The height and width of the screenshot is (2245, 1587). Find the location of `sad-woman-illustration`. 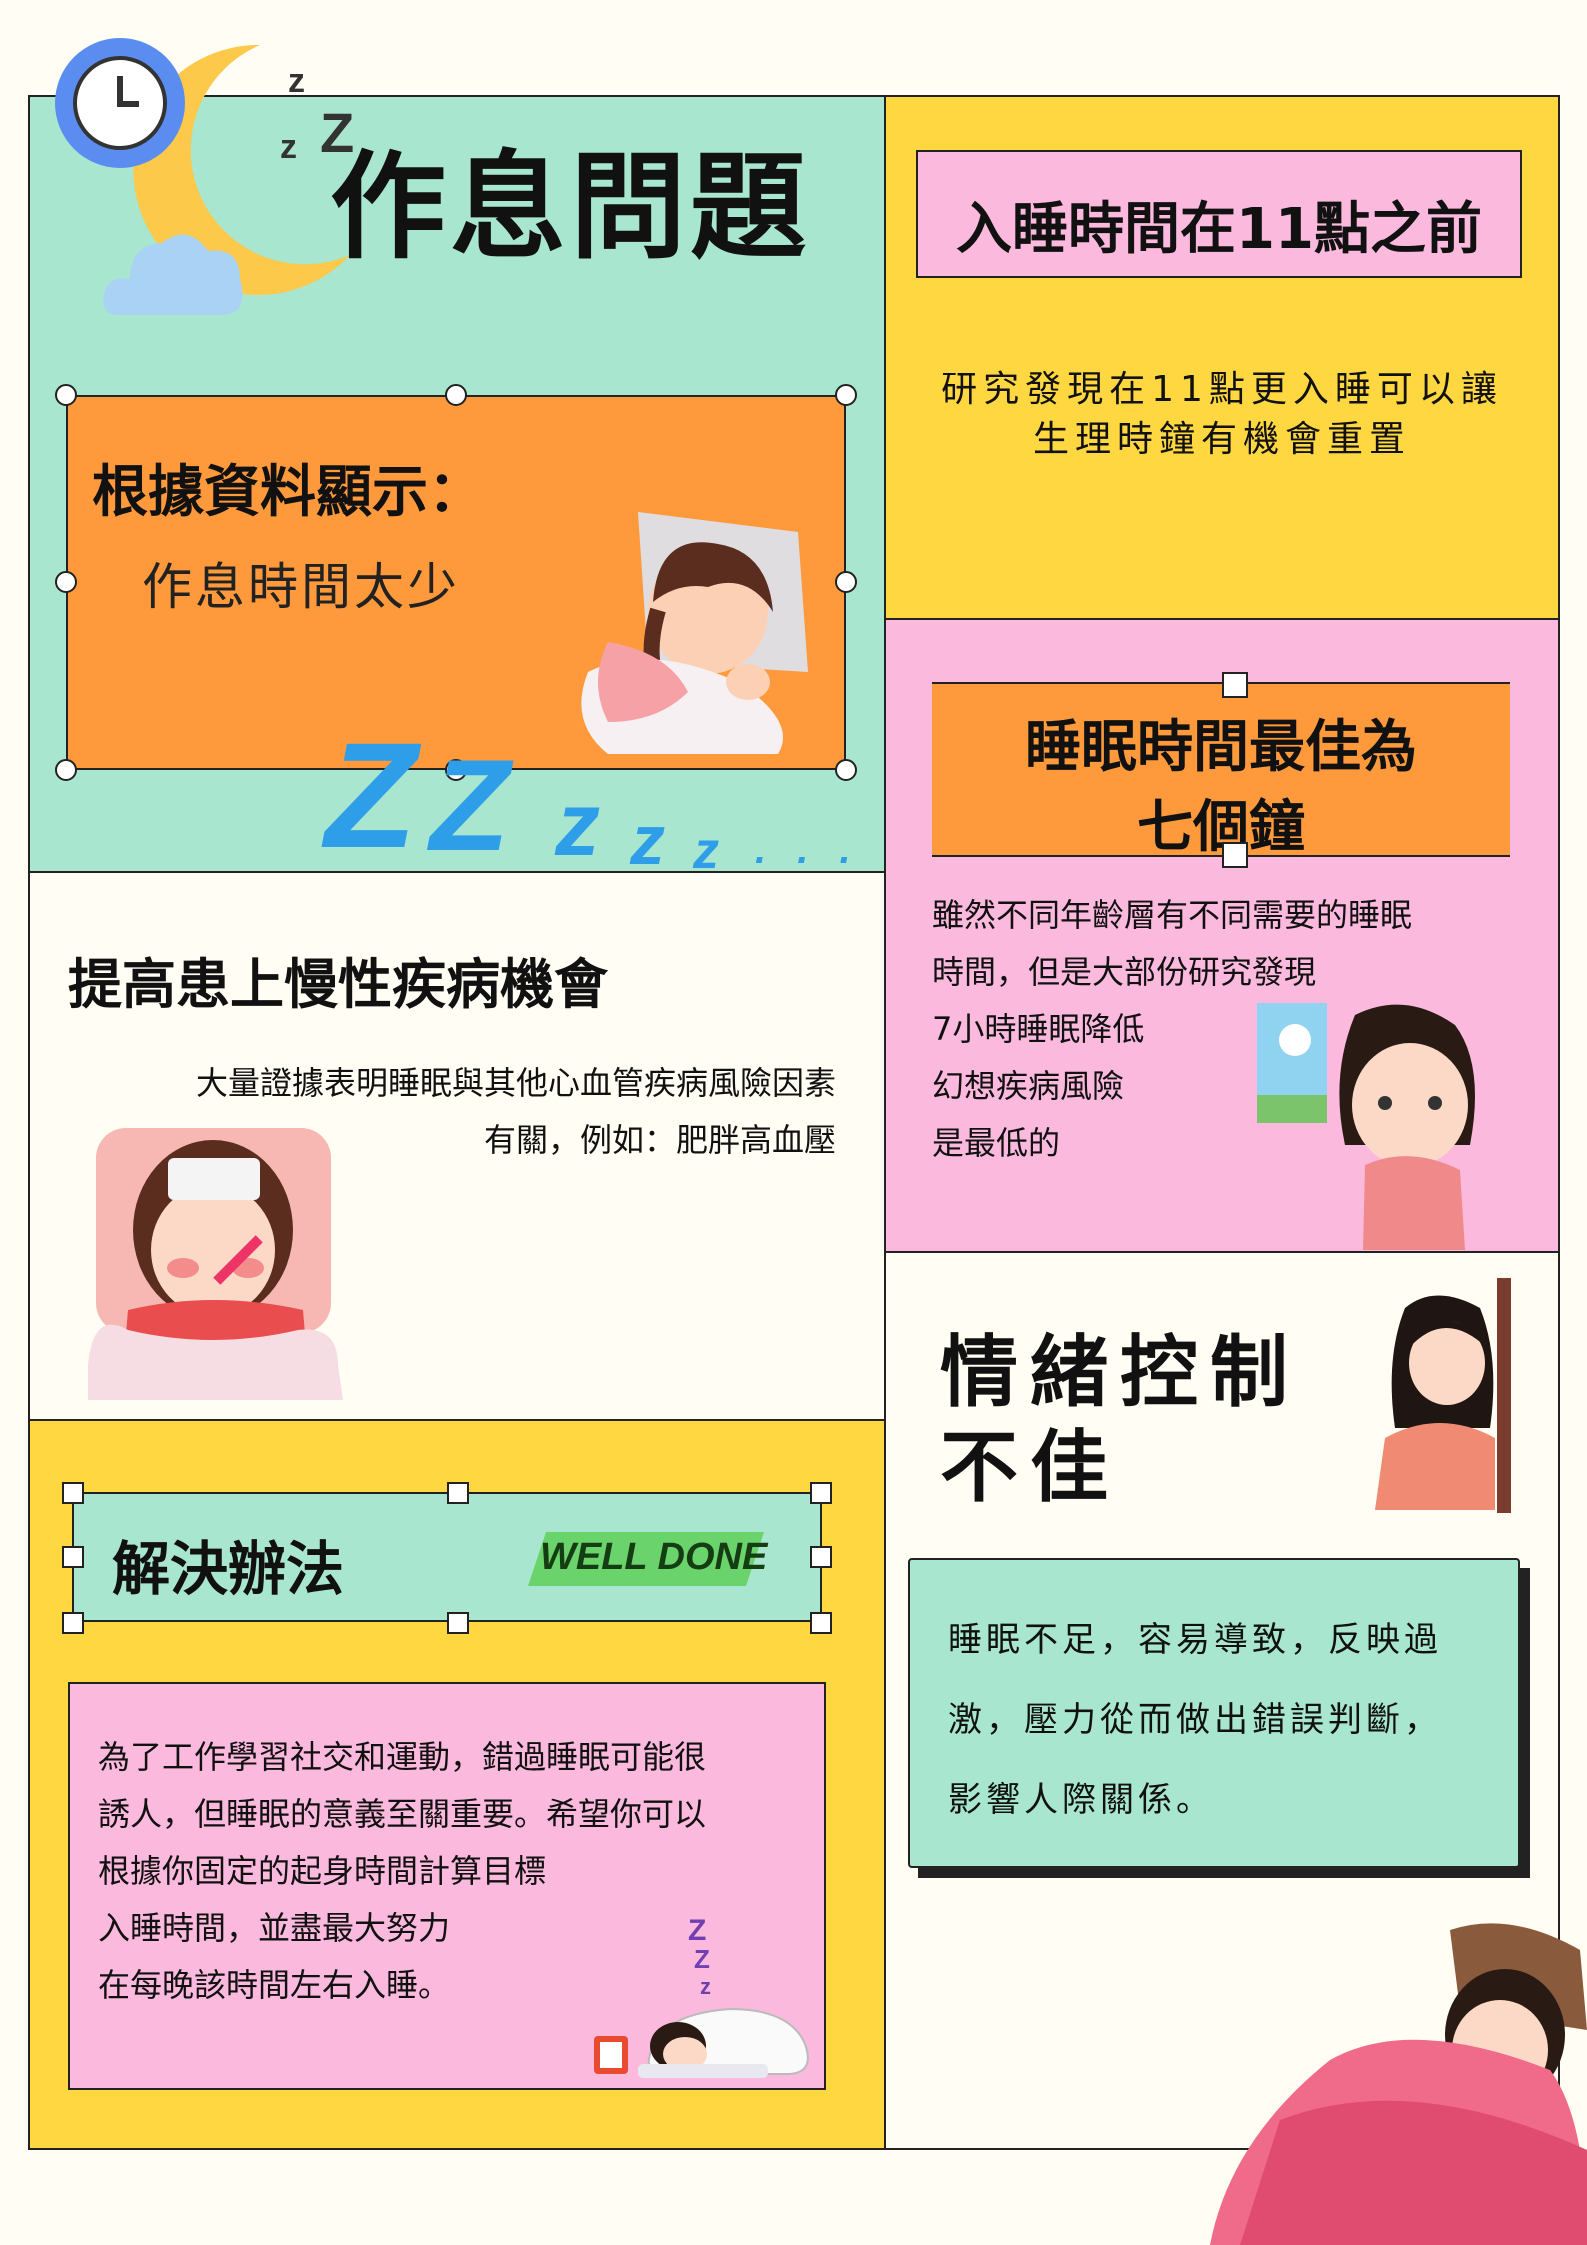

sad-woman-illustration is located at coordinates (1443, 1395).